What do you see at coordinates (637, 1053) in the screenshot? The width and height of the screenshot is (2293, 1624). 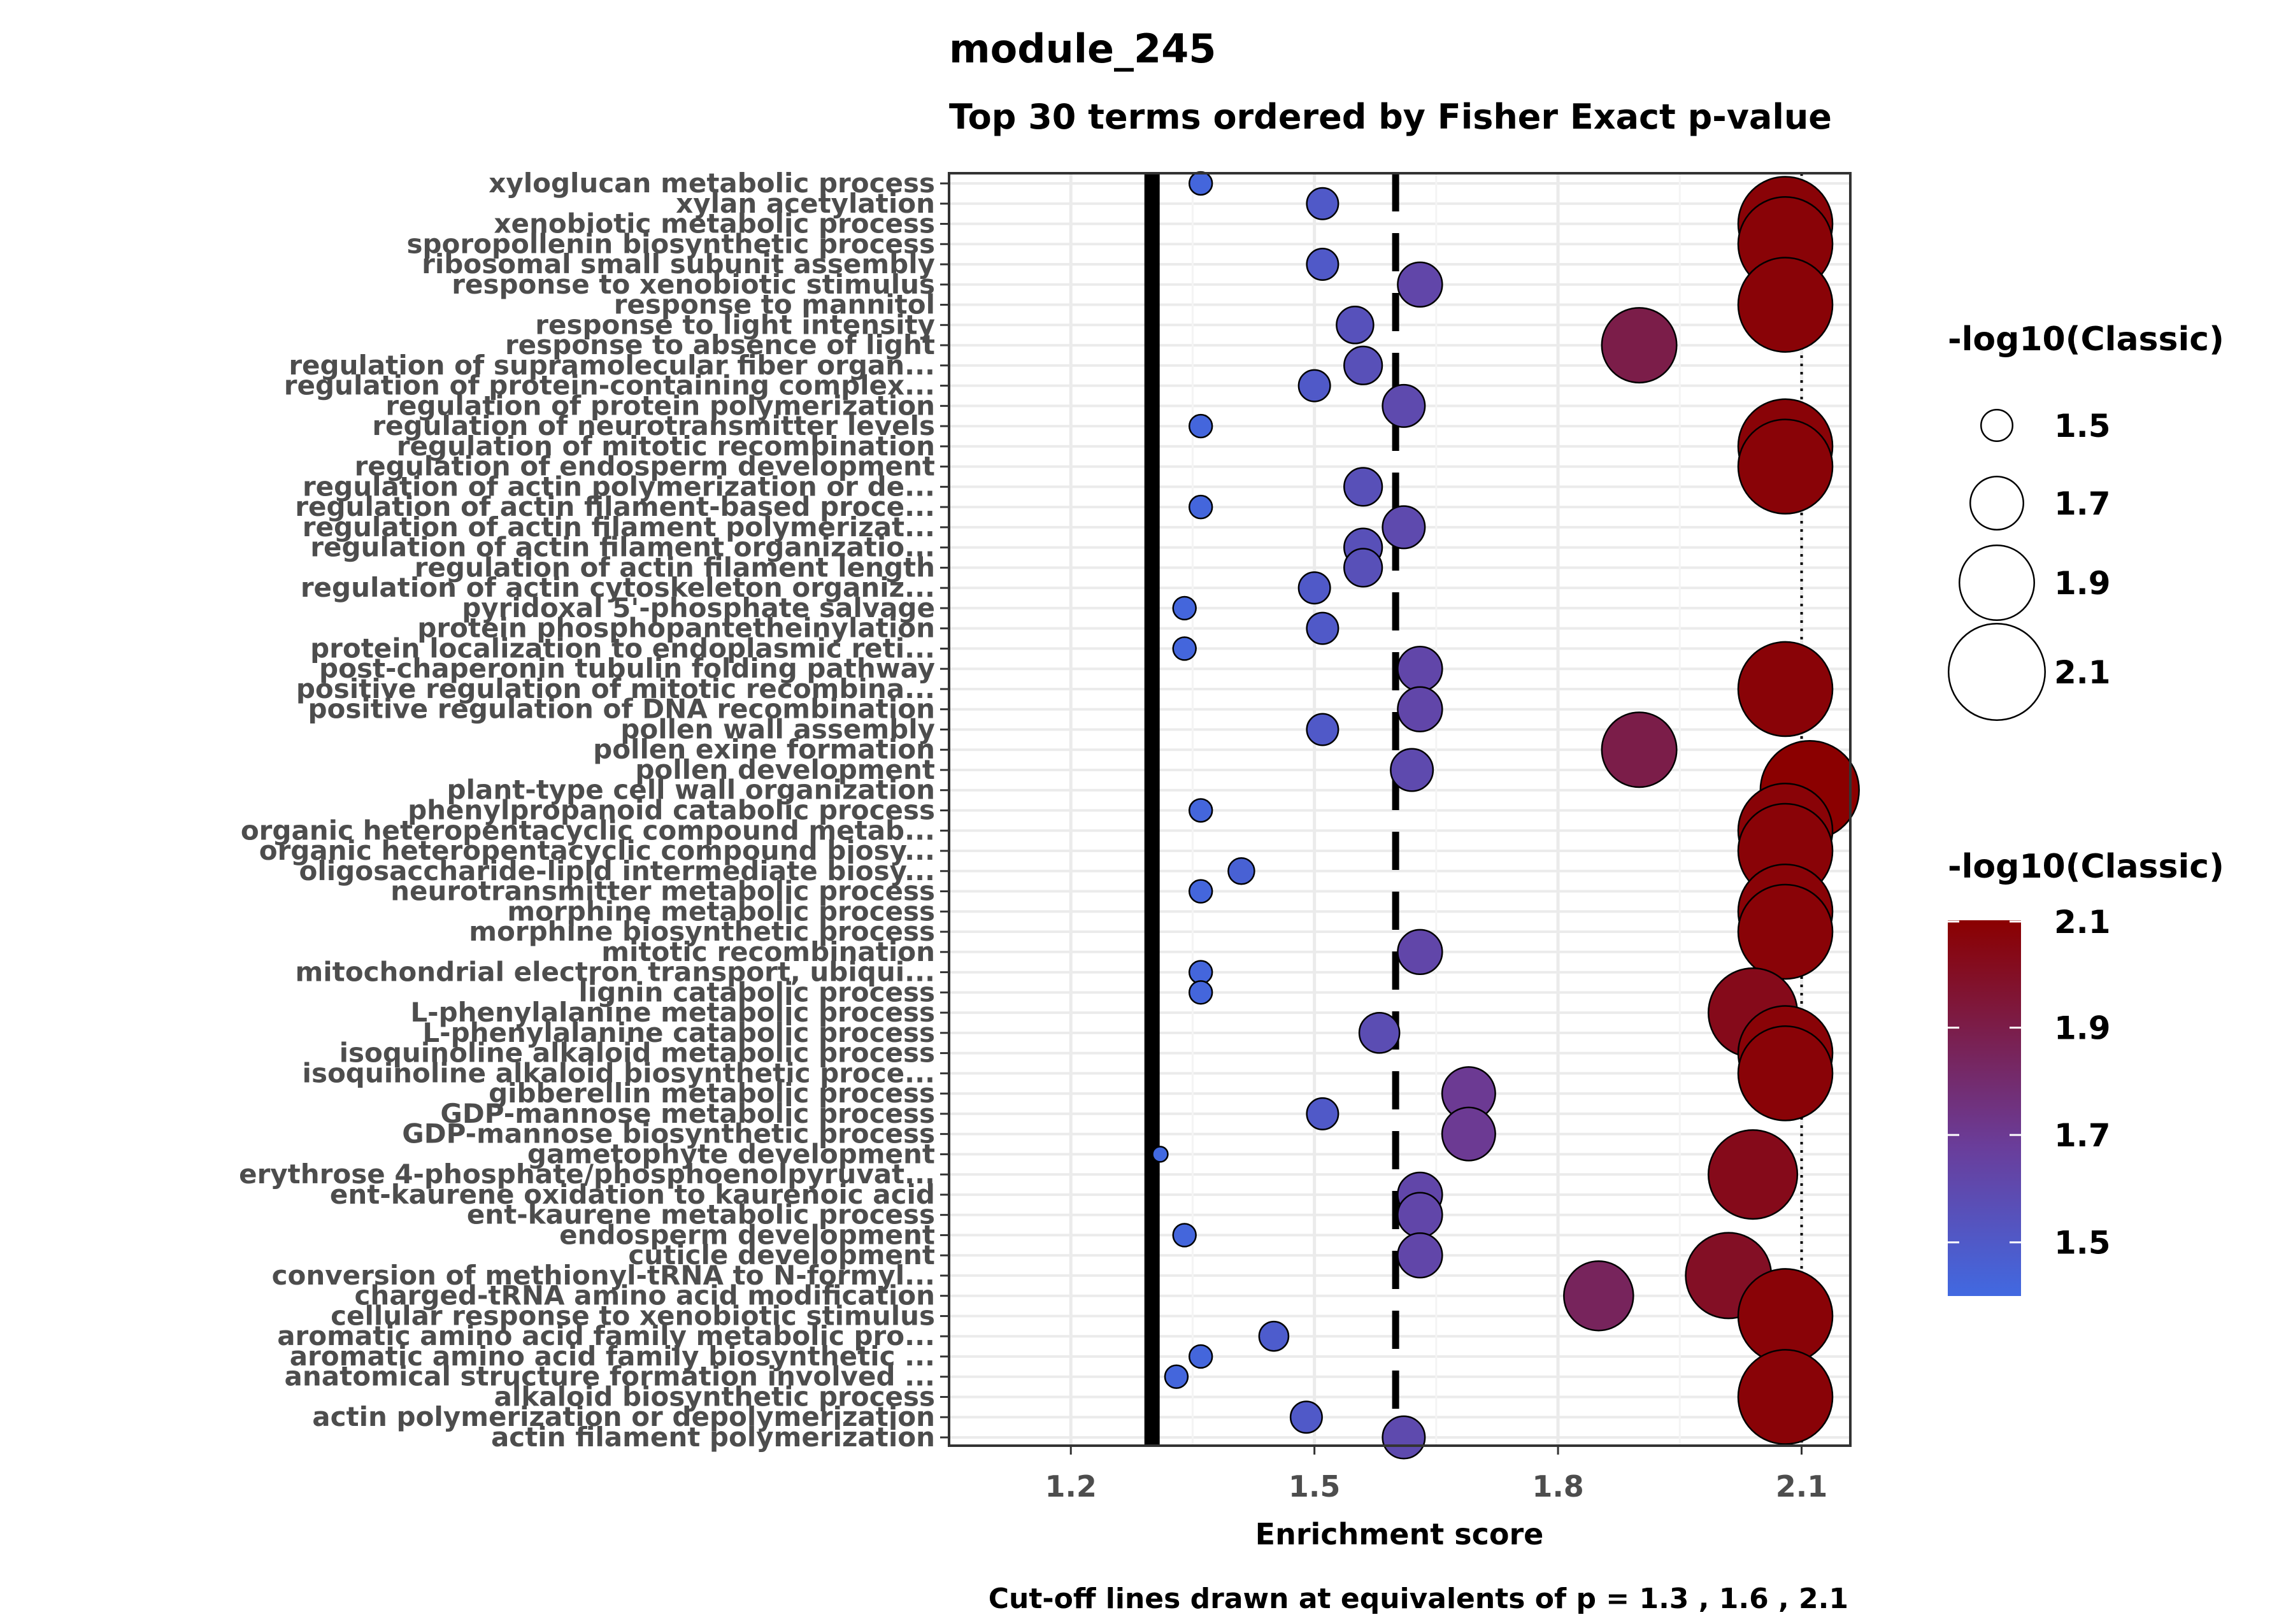 I see `y-tick-label: isoquinoline alkaloid metabolic process` at bounding box center [637, 1053].